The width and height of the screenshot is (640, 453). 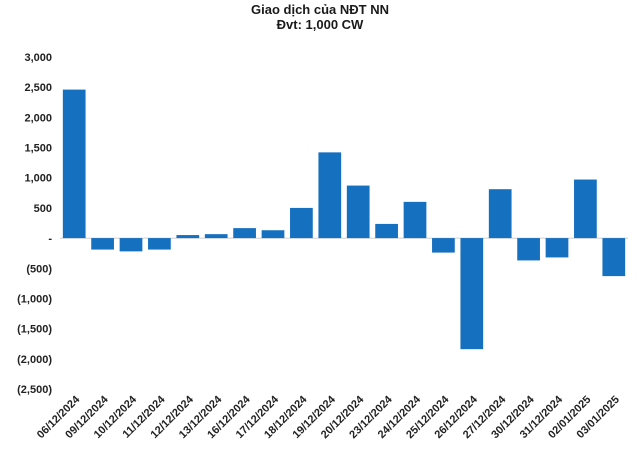 What do you see at coordinates (39, 269) in the screenshot?
I see `y-tick-label: (500)` at bounding box center [39, 269].